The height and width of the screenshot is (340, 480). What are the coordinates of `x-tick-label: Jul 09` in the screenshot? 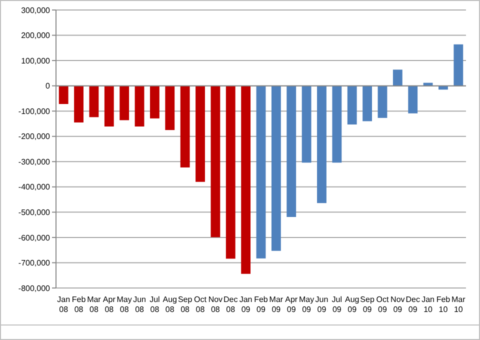 It's located at (337, 304).